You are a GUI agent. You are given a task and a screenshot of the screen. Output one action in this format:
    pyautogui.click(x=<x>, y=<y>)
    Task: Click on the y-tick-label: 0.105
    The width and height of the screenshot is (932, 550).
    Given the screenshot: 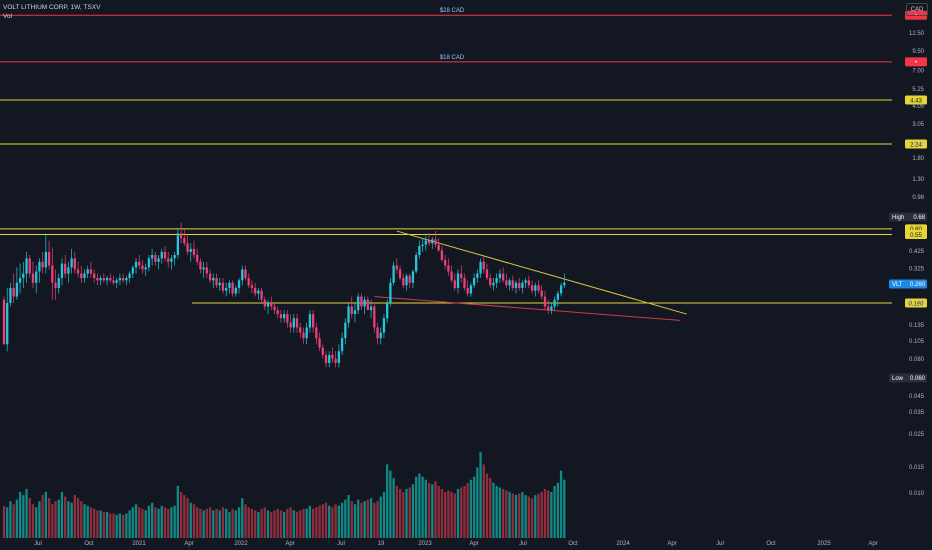 What is the action you would take?
    pyautogui.click(x=917, y=342)
    